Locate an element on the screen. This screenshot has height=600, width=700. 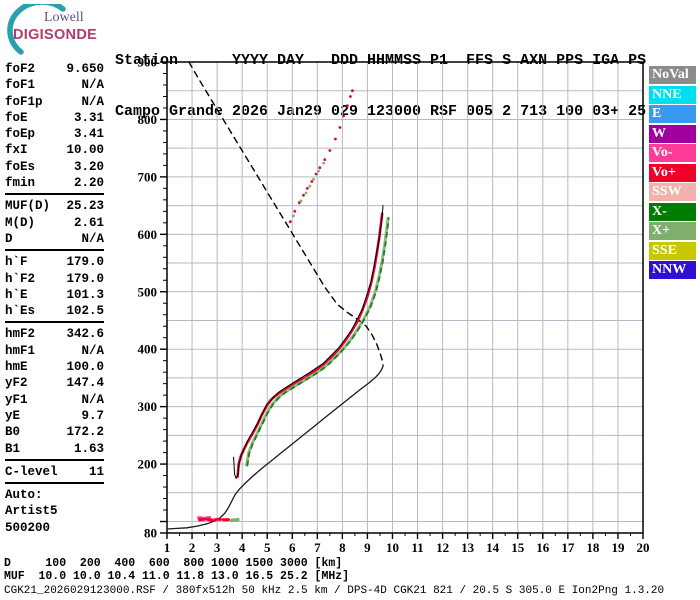
svg-text: 13 is located at coordinates (468, 547).